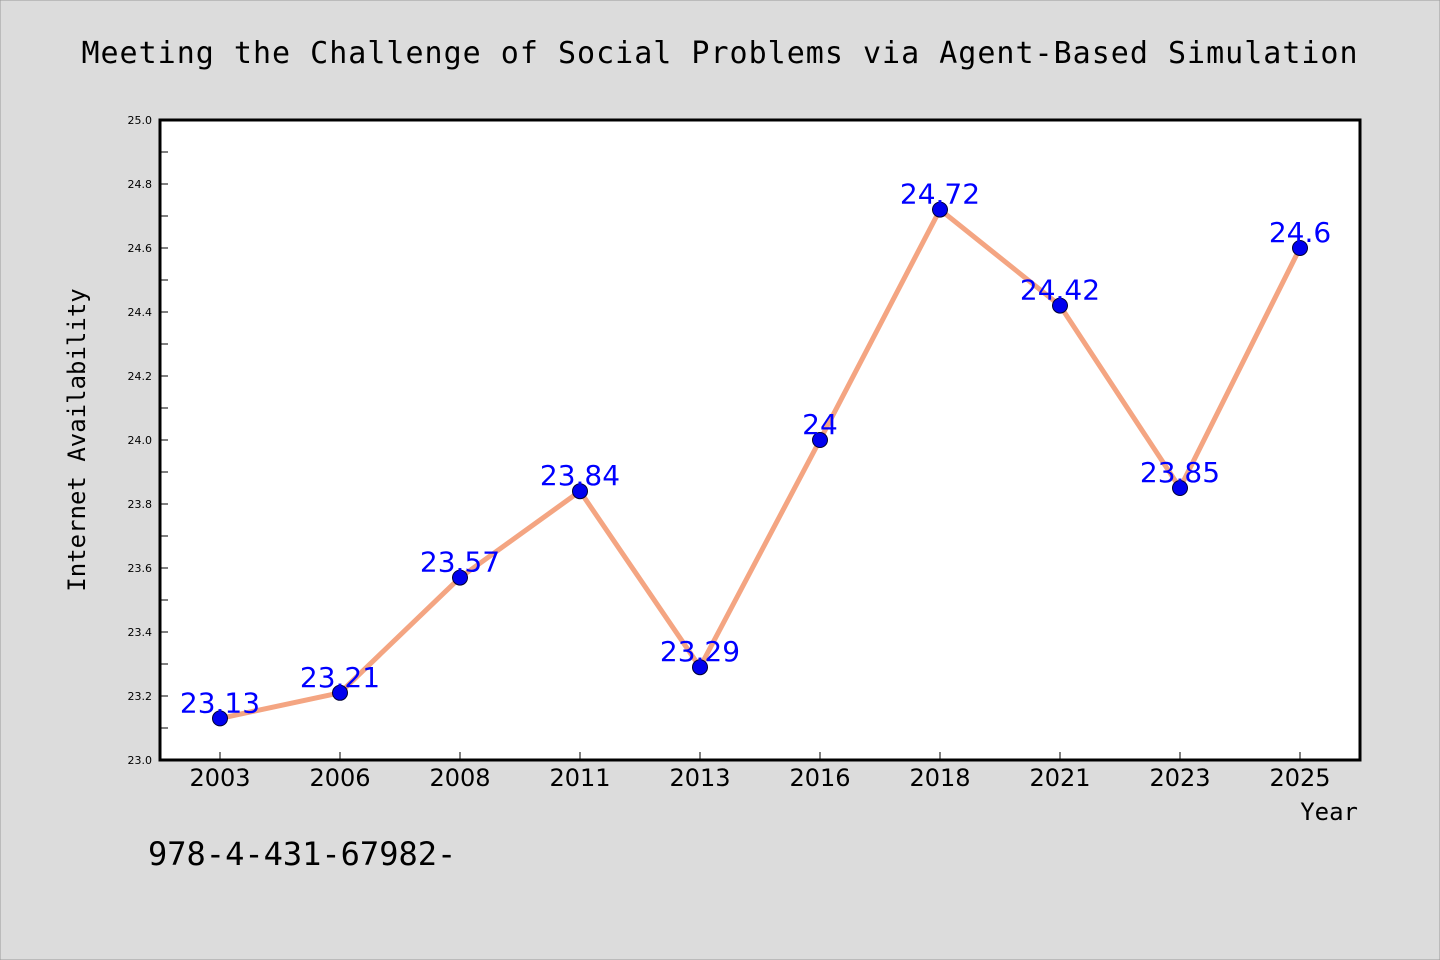  Describe the element at coordinates (140, 376) in the screenshot. I see `y-tick-label: 24.2` at that location.